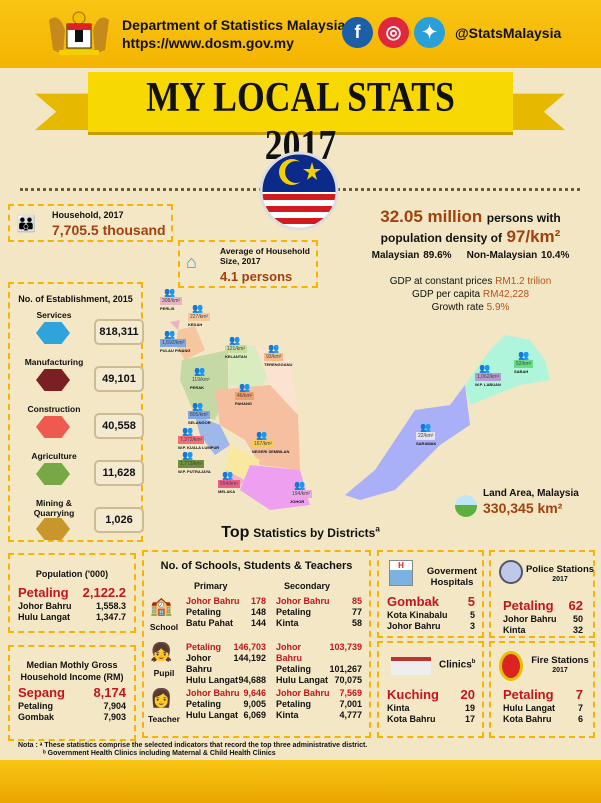 The height and width of the screenshot is (803, 601). I want to click on state-density: 167/km², so click(263, 444).